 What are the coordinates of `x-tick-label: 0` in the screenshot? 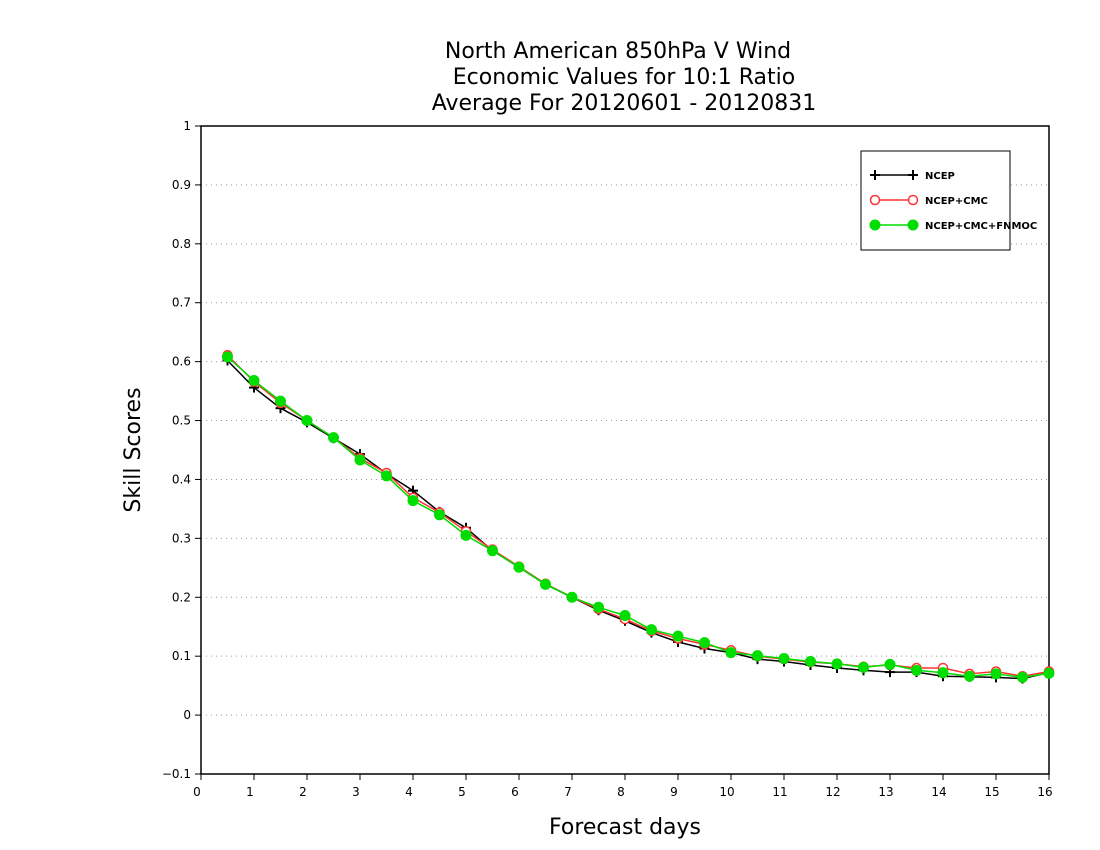 It's located at (197, 792).